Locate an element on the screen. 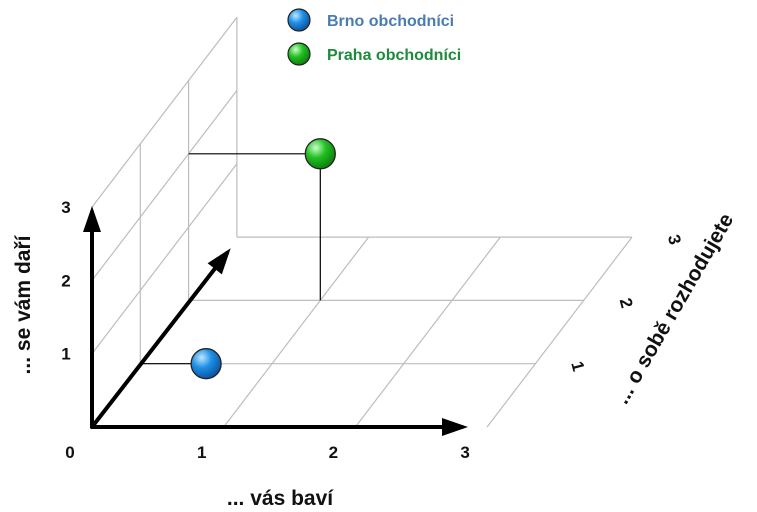 The height and width of the screenshot is (512, 757). y-axis-label: ... se vám daří is located at coordinates (23, 304).